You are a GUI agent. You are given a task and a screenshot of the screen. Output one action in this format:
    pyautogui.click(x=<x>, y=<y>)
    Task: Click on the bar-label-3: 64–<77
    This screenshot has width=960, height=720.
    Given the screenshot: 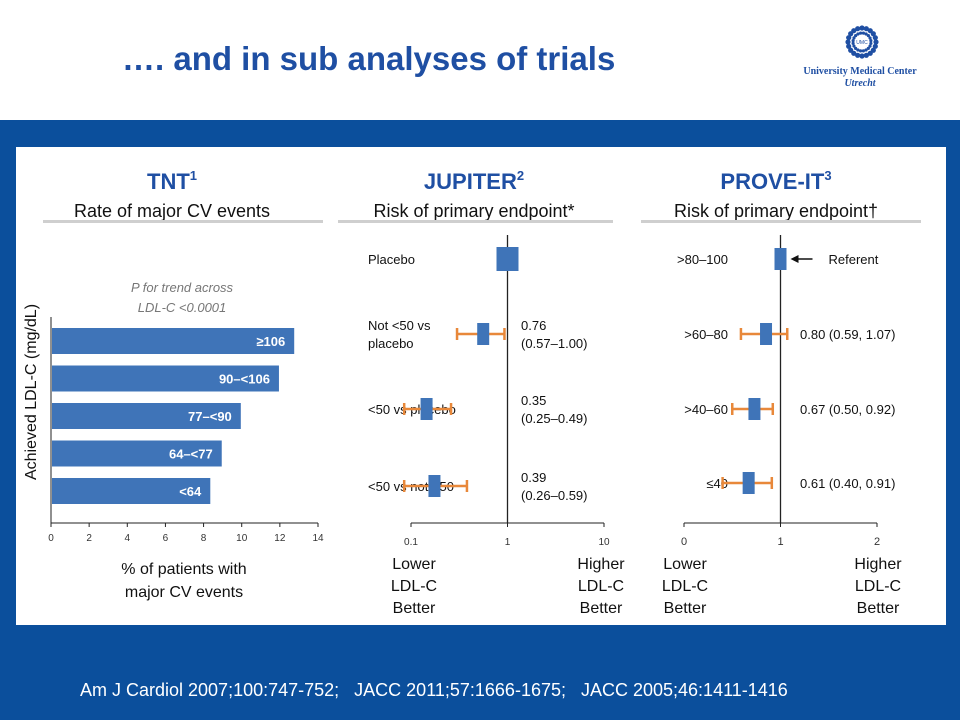 What is the action you would take?
    pyautogui.click(x=191, y=454)
    